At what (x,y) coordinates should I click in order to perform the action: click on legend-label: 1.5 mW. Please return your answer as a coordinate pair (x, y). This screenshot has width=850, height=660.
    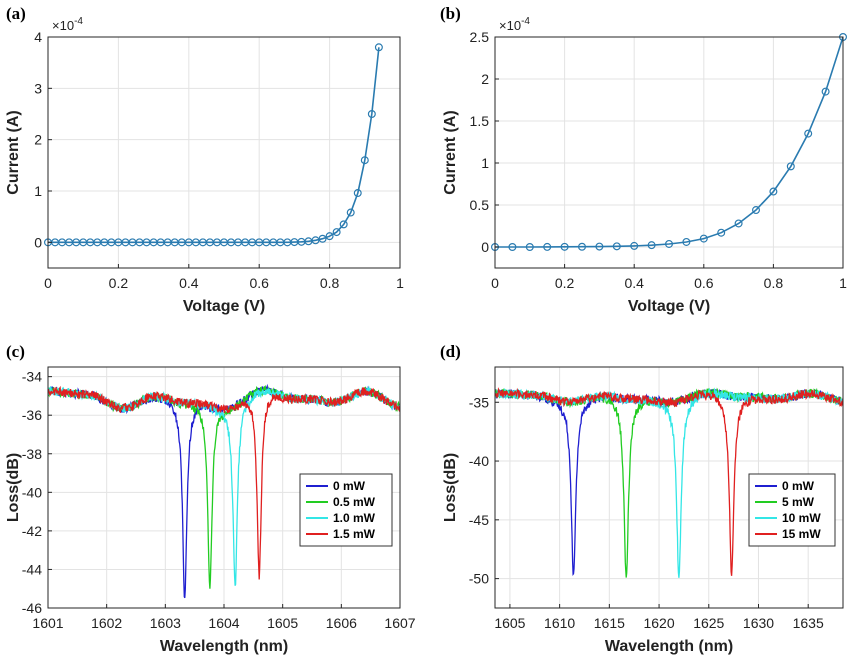
    Looking at the image, I should click on (354, 534).